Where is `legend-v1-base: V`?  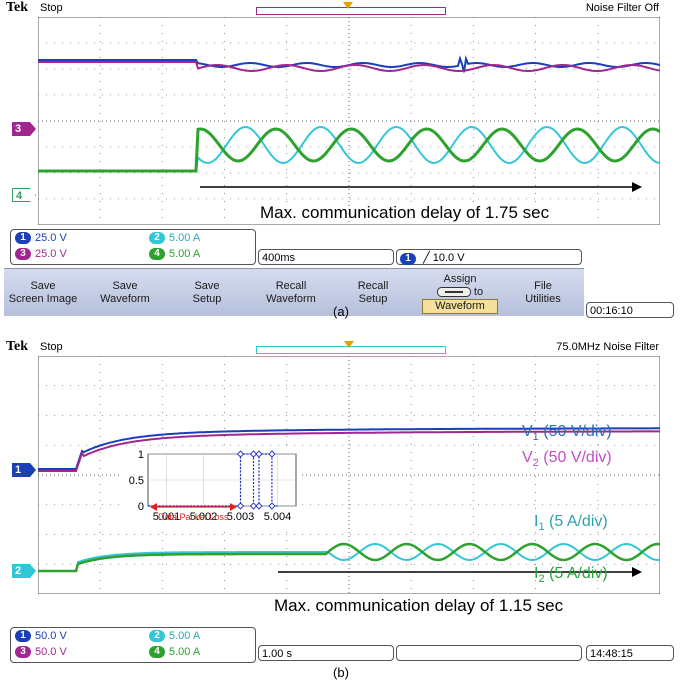 legend-v1-base: V is located at coordinates (527, 431).